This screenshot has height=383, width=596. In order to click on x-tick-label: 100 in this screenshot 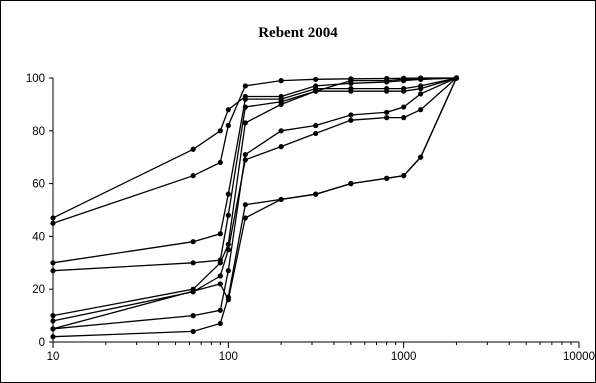, I will do `click(228, 357)`.